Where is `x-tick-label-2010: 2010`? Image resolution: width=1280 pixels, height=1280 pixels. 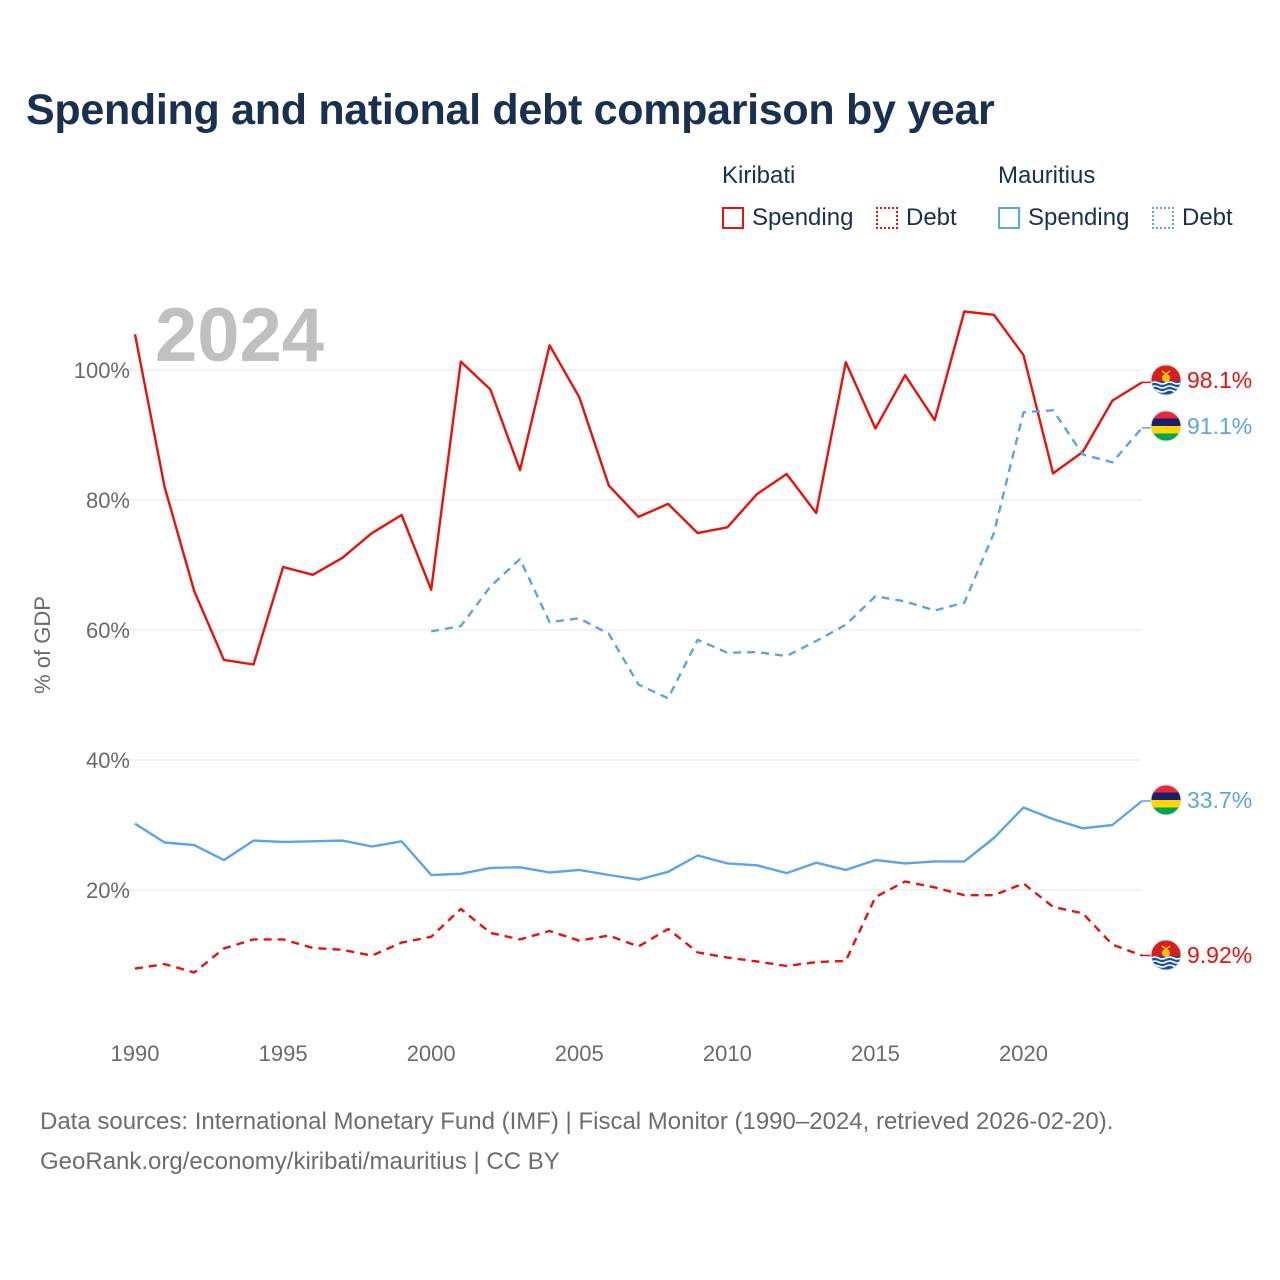
x-tick-label-2010: 2010 is located at coordinates (727, 1053).